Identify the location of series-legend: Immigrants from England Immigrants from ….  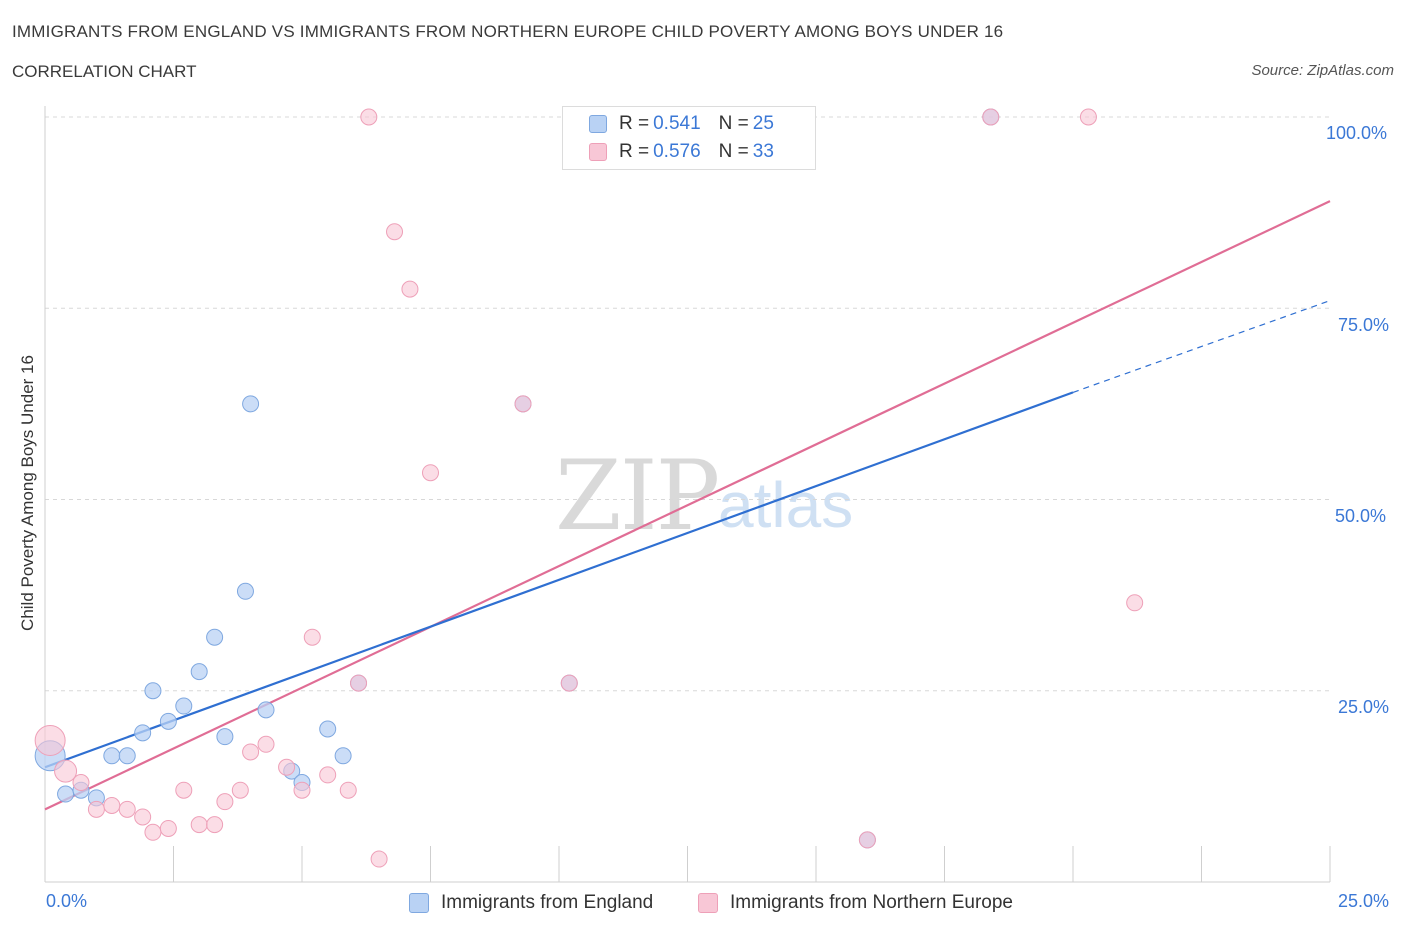
(703, 903).